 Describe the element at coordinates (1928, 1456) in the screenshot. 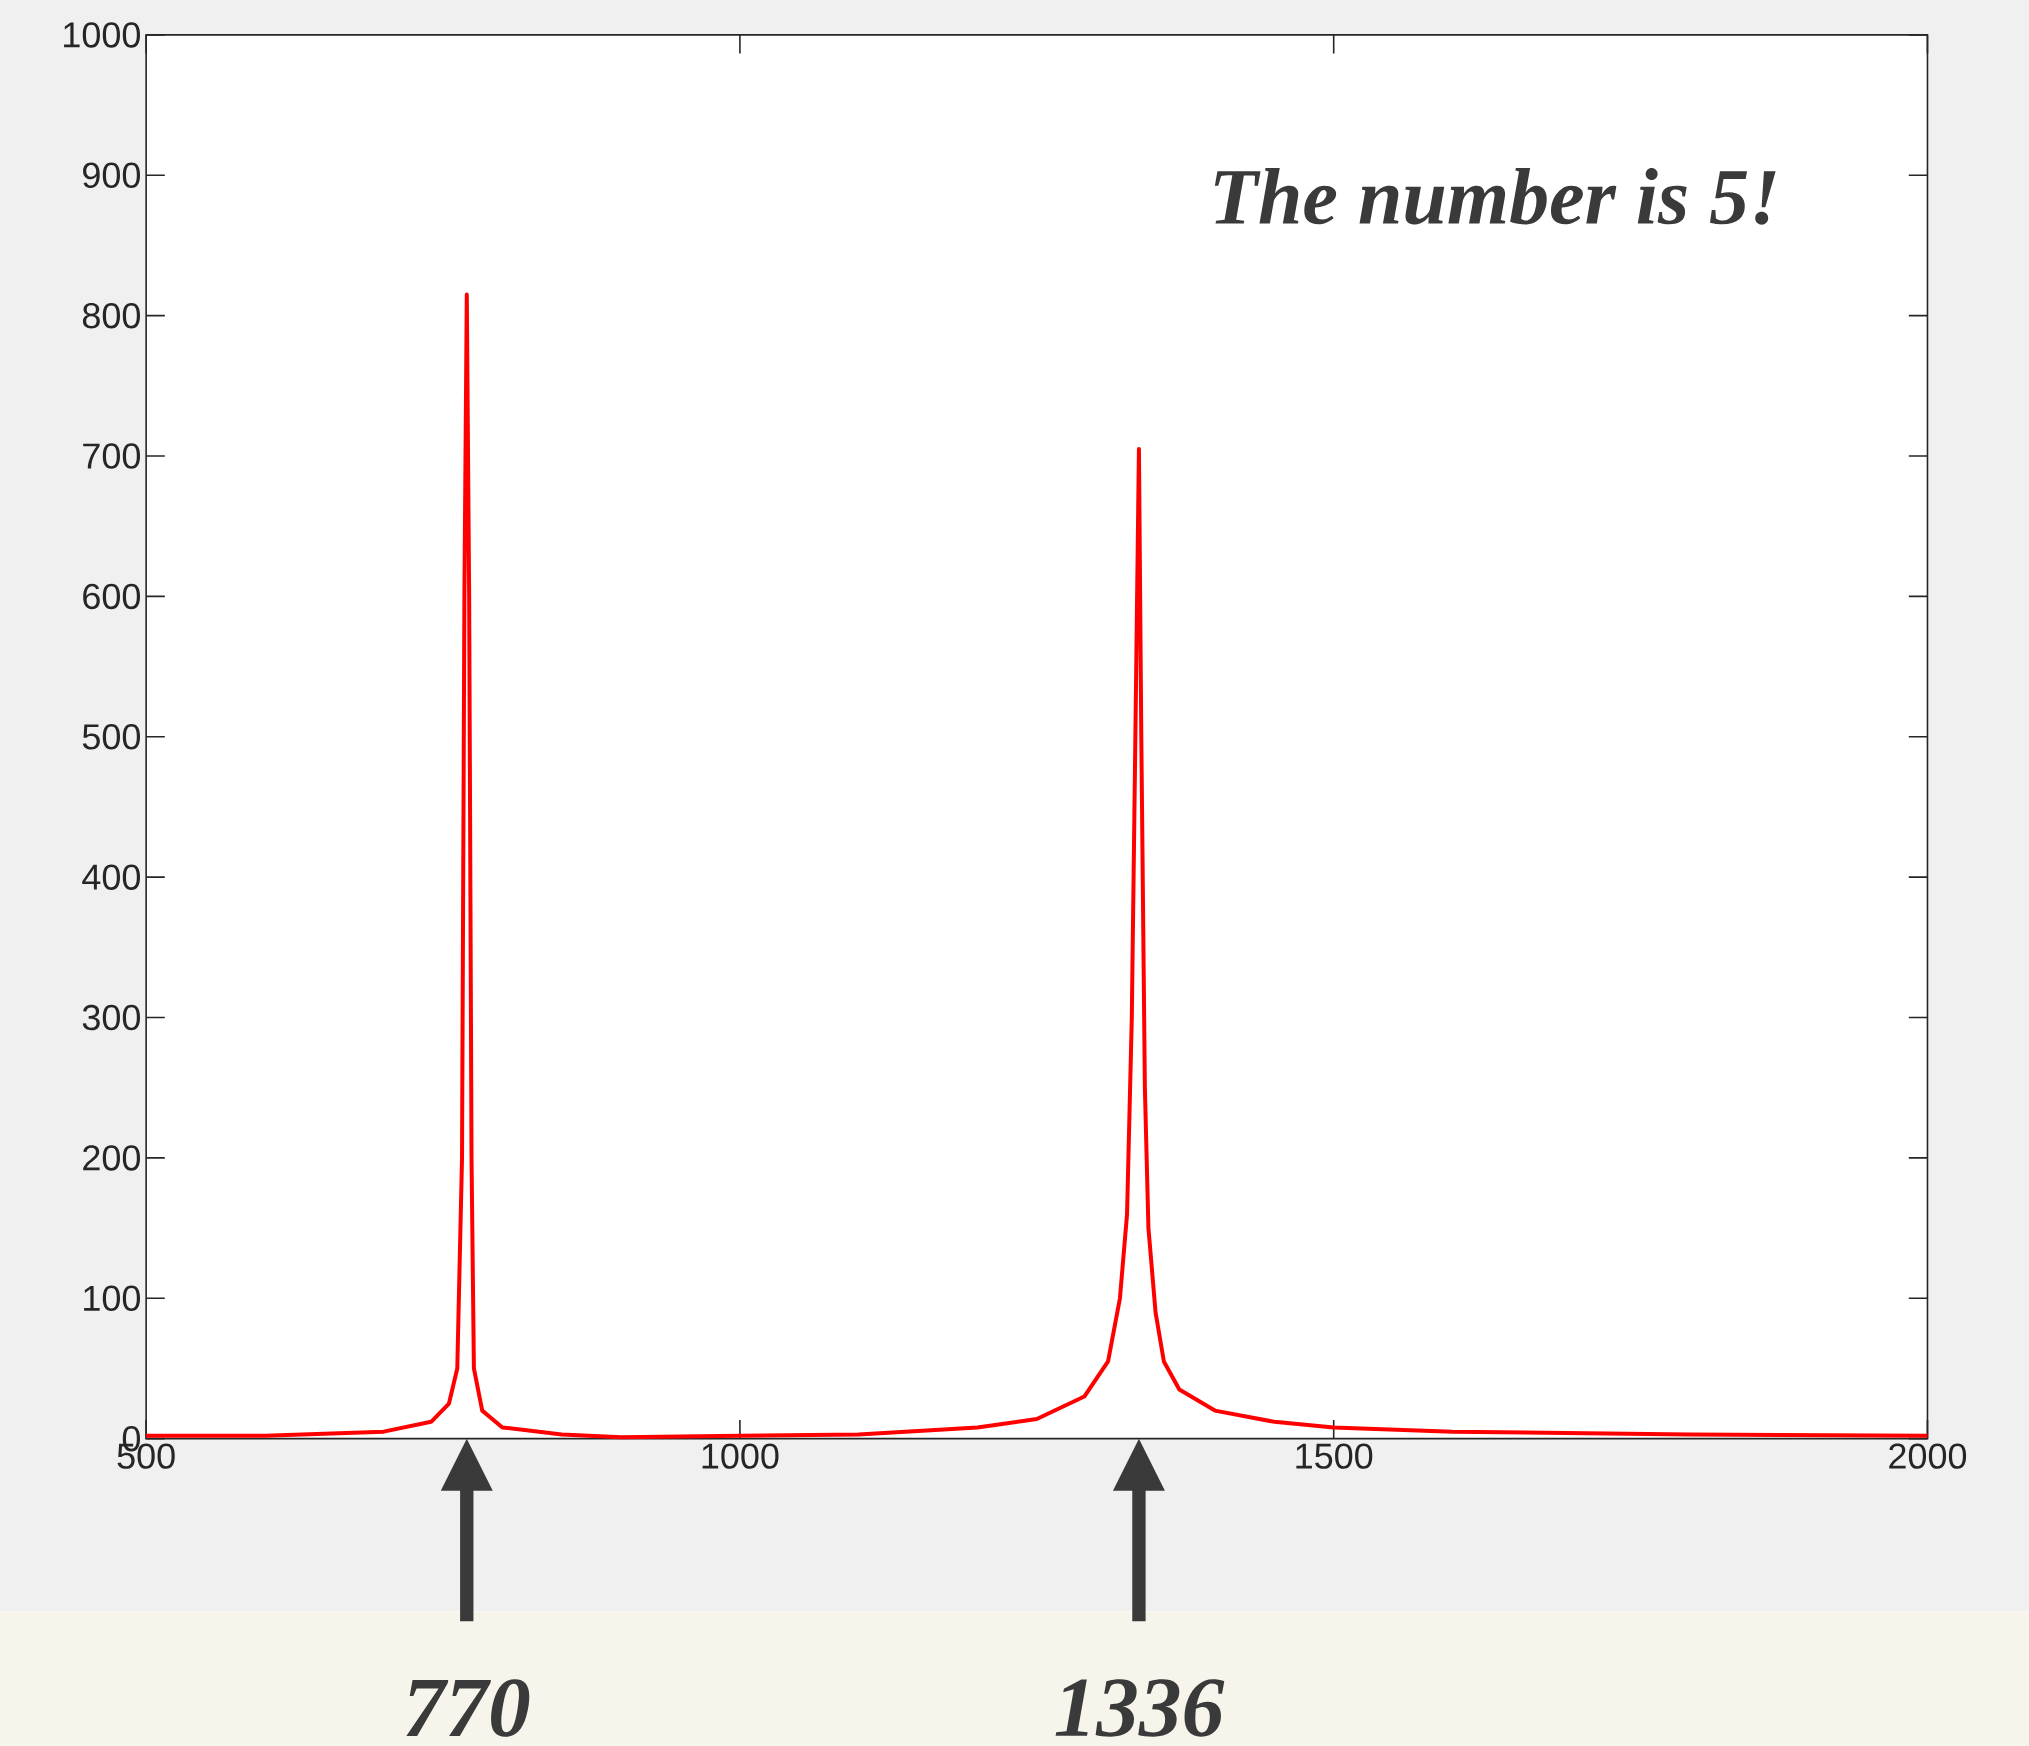

I see `x-tick-label: 2000` at that location.